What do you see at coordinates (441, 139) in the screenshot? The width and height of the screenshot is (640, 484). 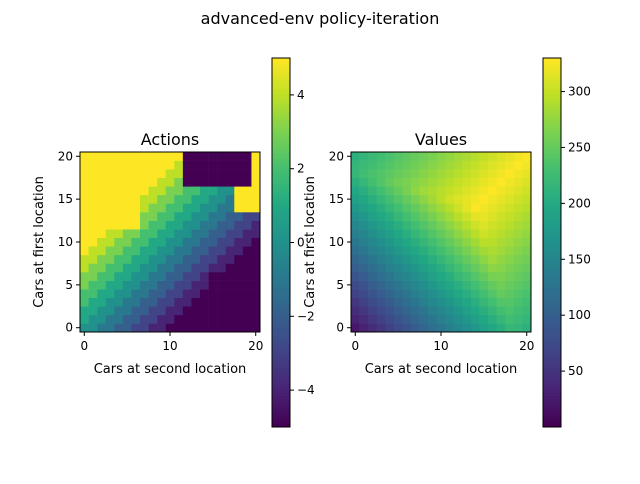 I see `values-title: Values` at bounding box center [441, 139].